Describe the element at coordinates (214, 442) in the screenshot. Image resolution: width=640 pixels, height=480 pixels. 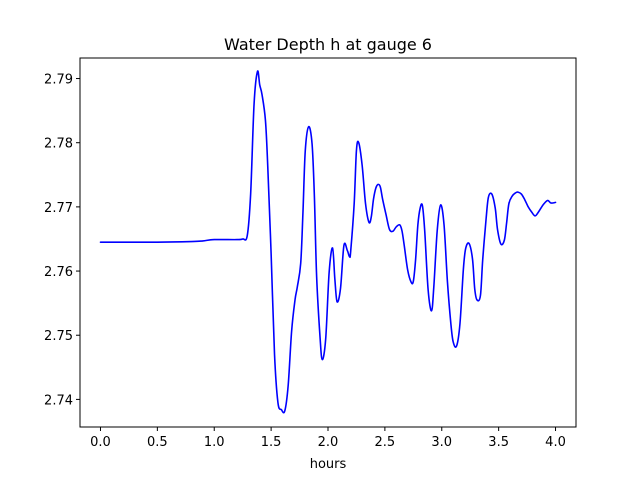
I see `x-tick-label: 1.0` at that location.